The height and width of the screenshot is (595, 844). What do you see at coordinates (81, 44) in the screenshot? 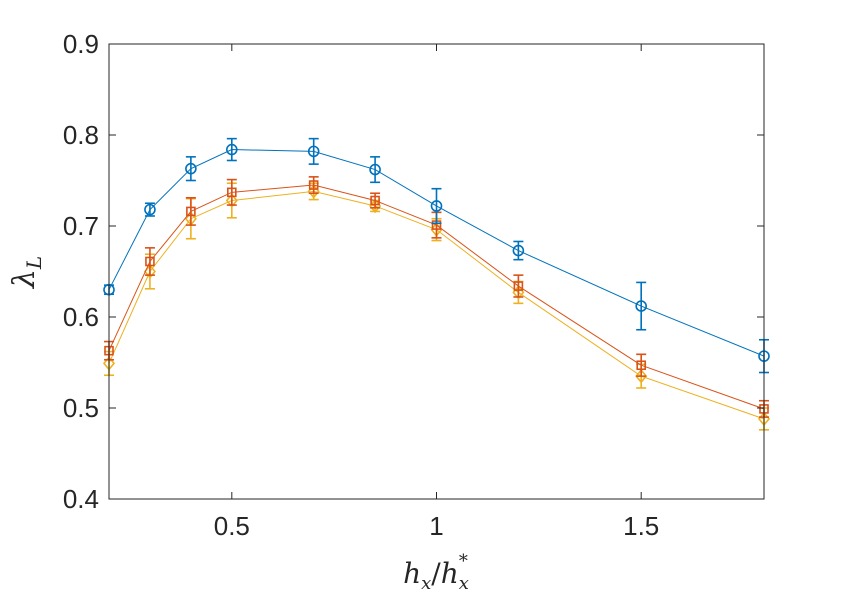
I see `y-tick-label: 0.9` at bounding box center [81, 44].